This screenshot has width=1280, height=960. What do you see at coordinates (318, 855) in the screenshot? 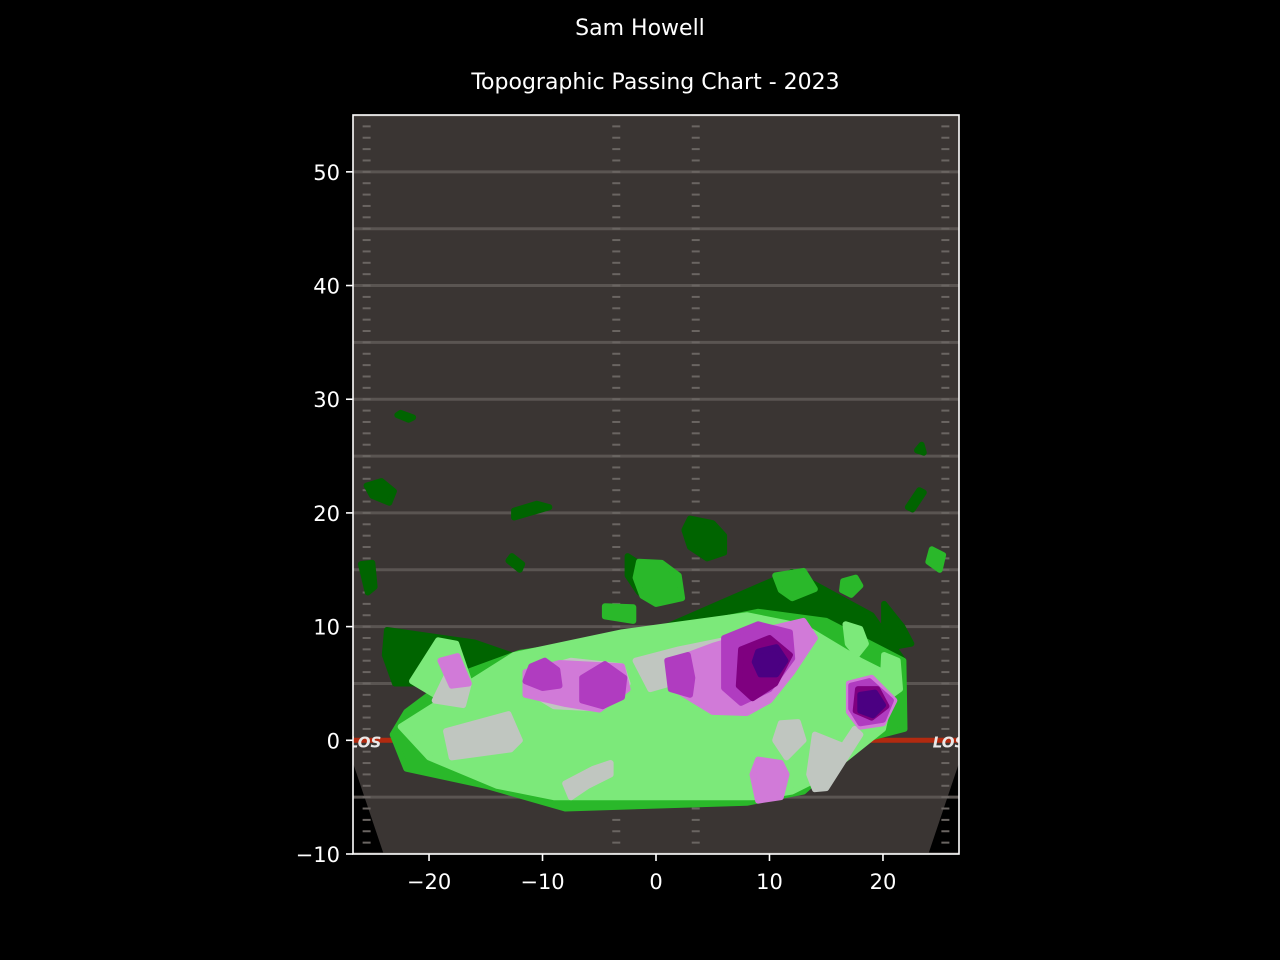
I see `y-tick-label: −10` at bounding box center [318, 855].